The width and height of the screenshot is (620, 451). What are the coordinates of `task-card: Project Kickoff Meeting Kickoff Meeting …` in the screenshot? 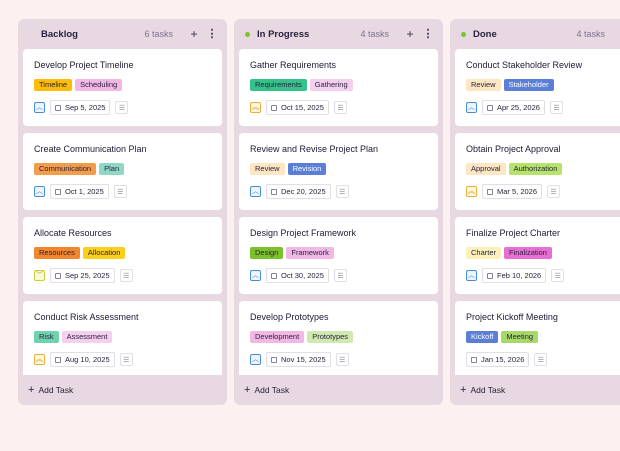 It's located at (537, 338).